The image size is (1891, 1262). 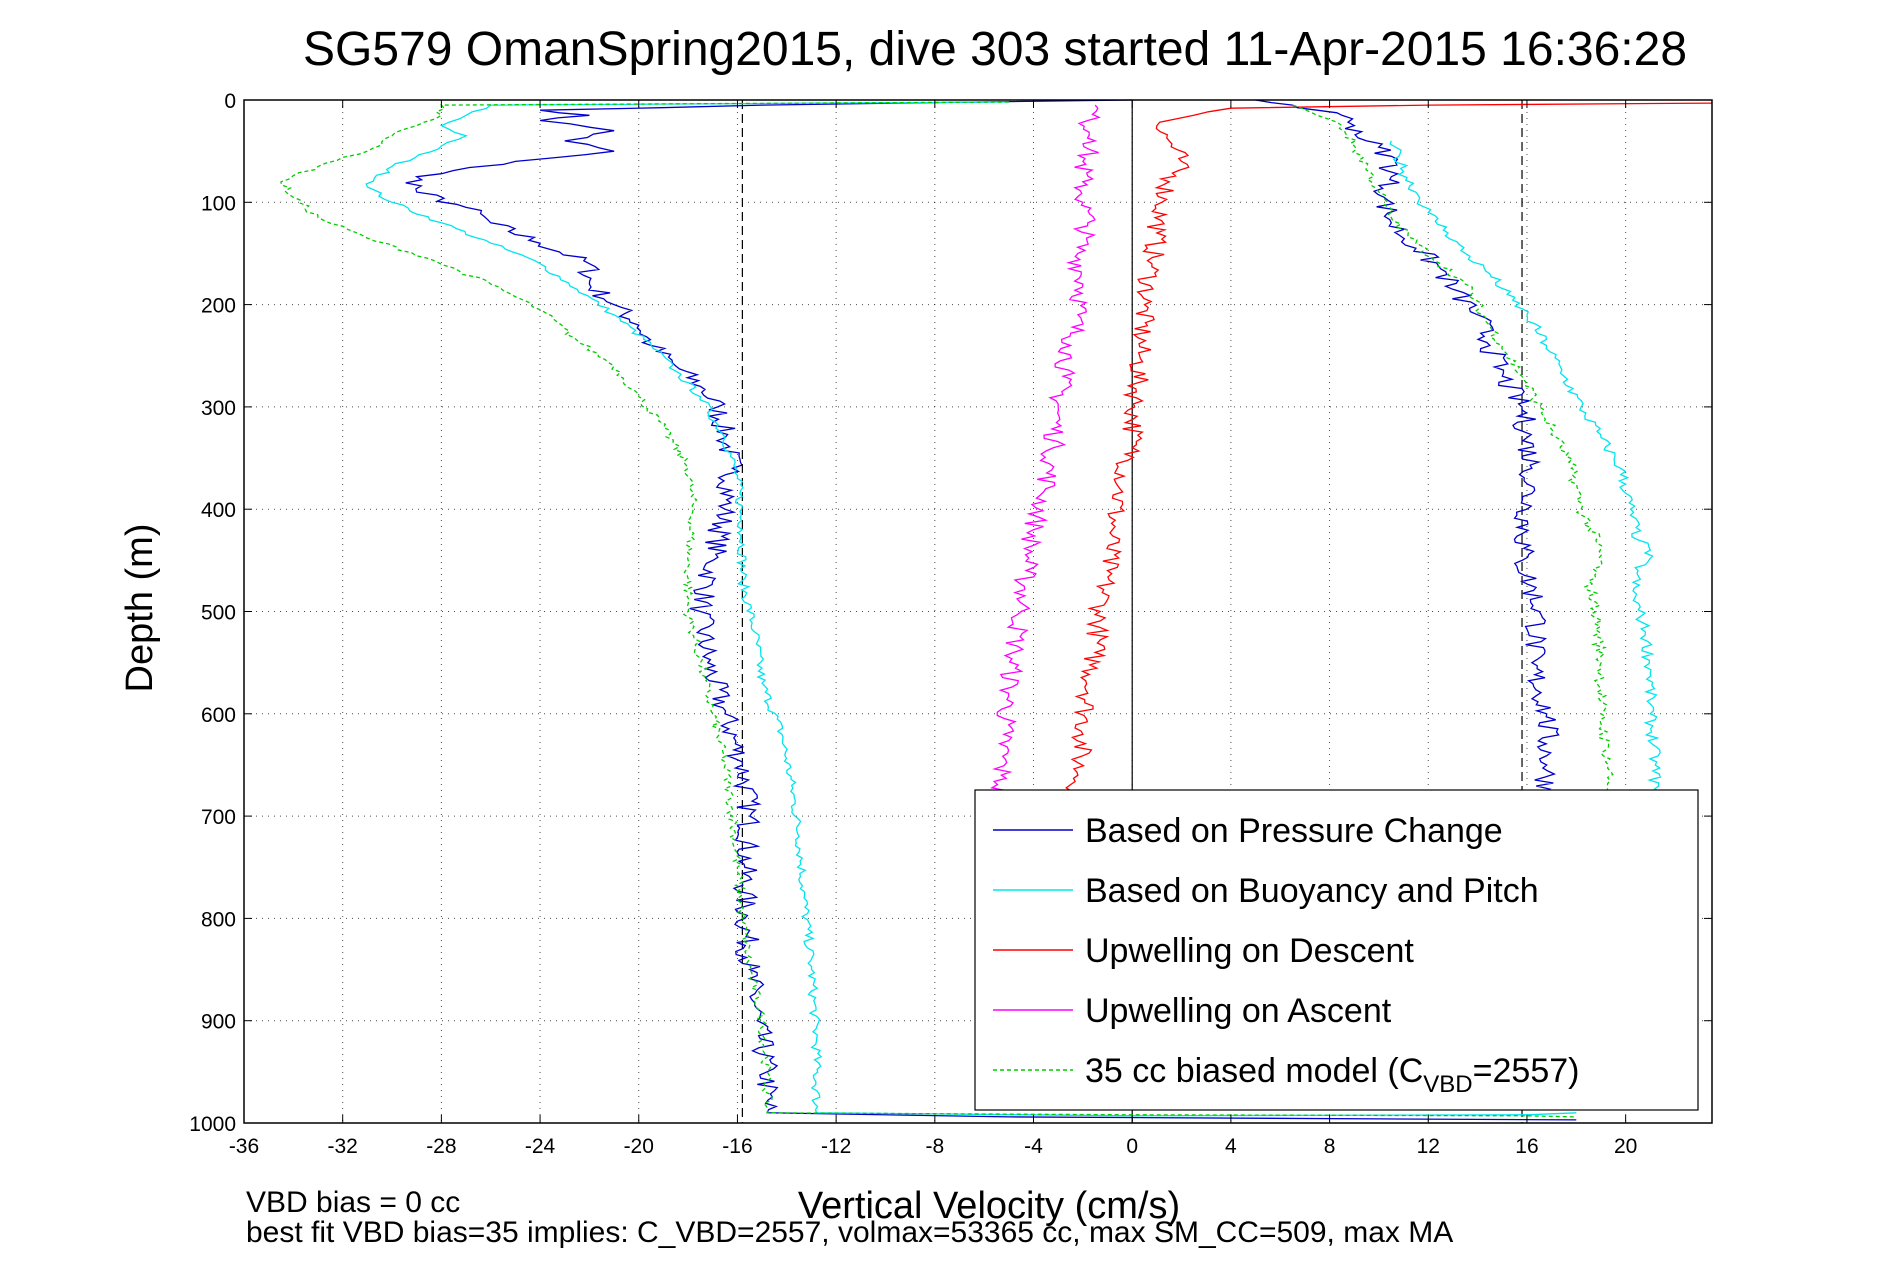 I want to click on x-tick-label: 0, so click(x=1132, y=1146).